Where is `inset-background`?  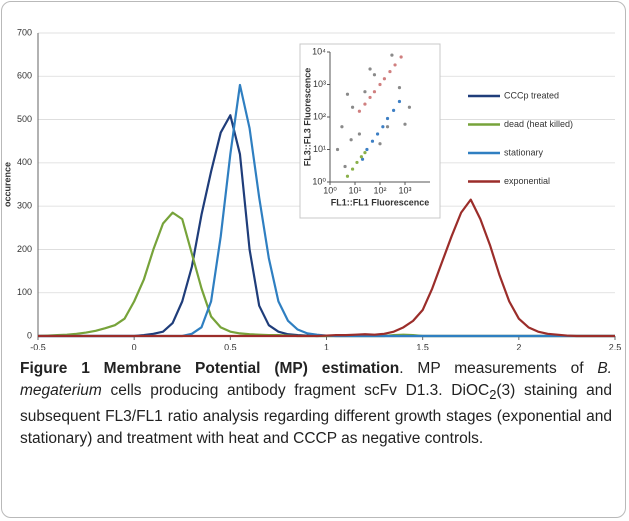 inset-background is located at coordinates (370, 131).